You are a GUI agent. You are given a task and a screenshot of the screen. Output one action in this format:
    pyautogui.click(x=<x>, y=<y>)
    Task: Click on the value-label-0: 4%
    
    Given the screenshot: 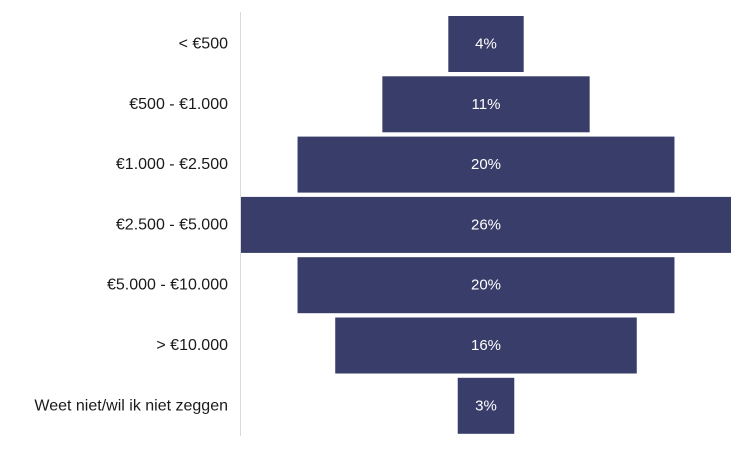 What is the action you would take?
    pyautogui.click(x=486, y=44)
    